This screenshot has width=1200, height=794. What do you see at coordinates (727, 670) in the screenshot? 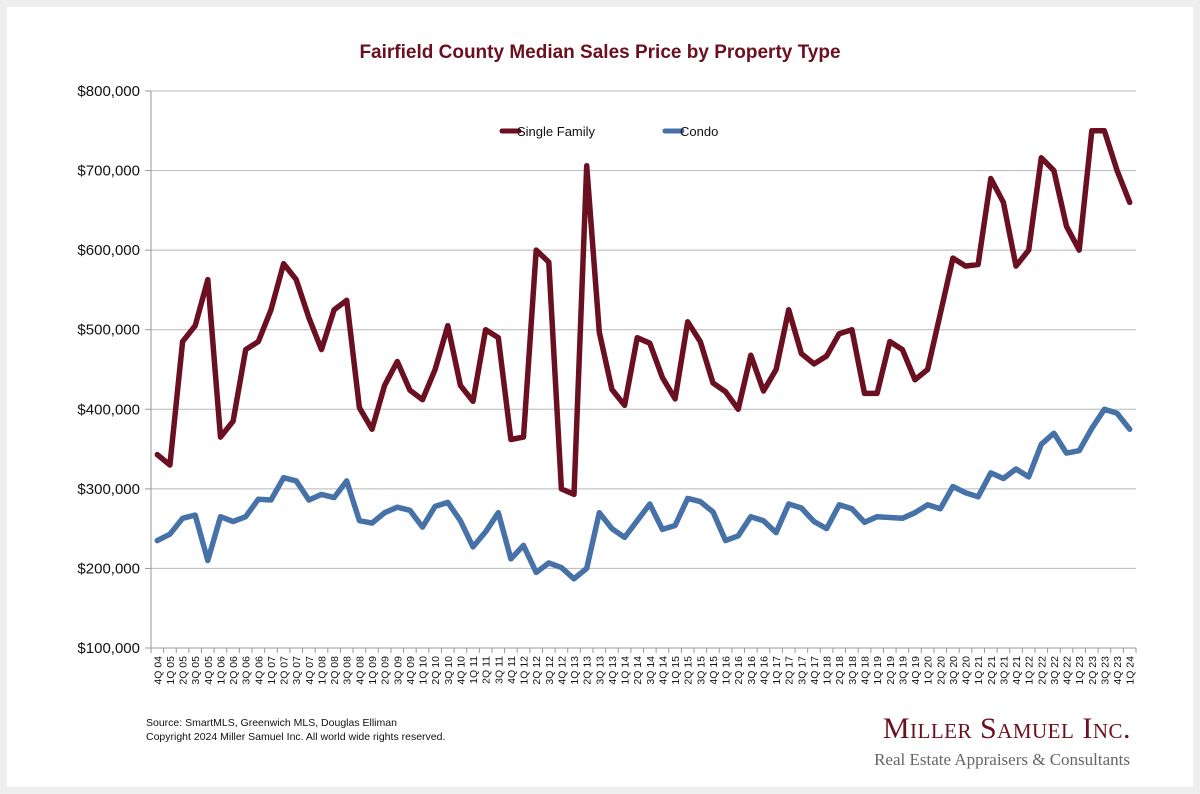
I see `x-tick-label: 1Q 16` at bounding box center [727, 670].